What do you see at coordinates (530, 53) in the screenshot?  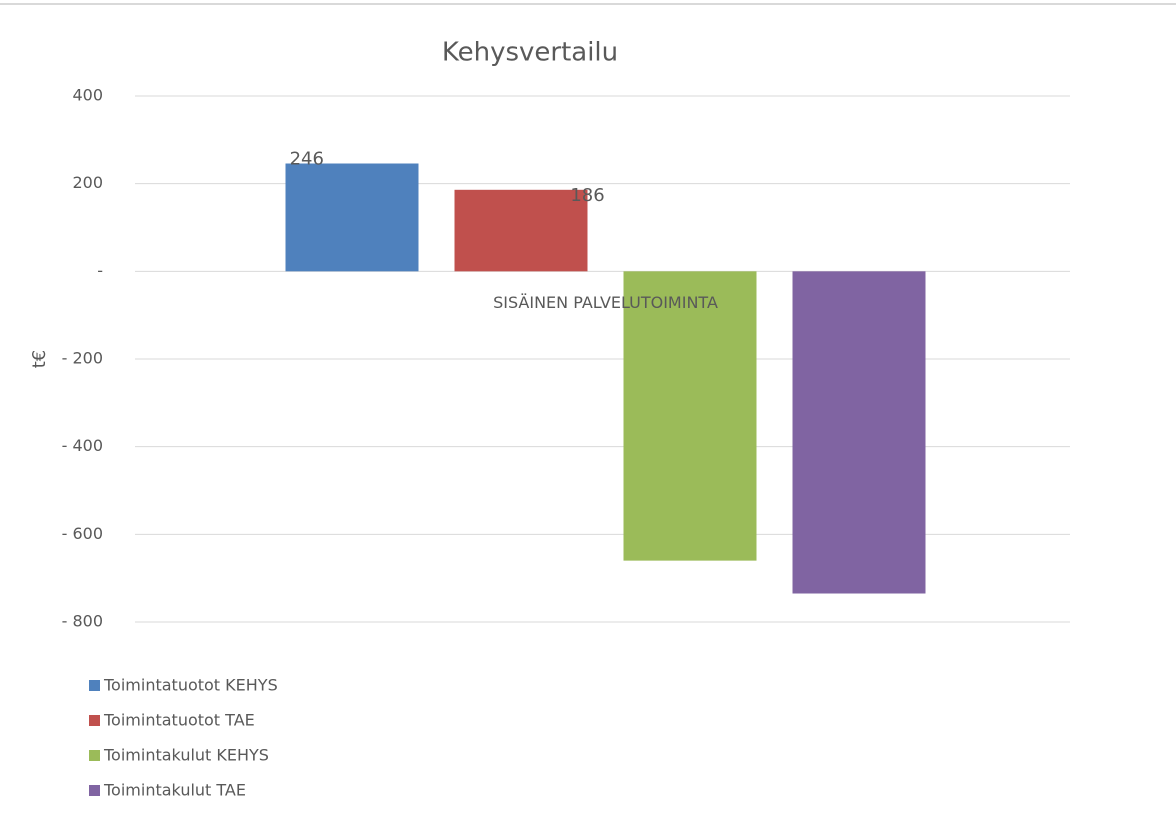 I see `chart-title: Kehysvertailu` at bounding box center [530, 53].